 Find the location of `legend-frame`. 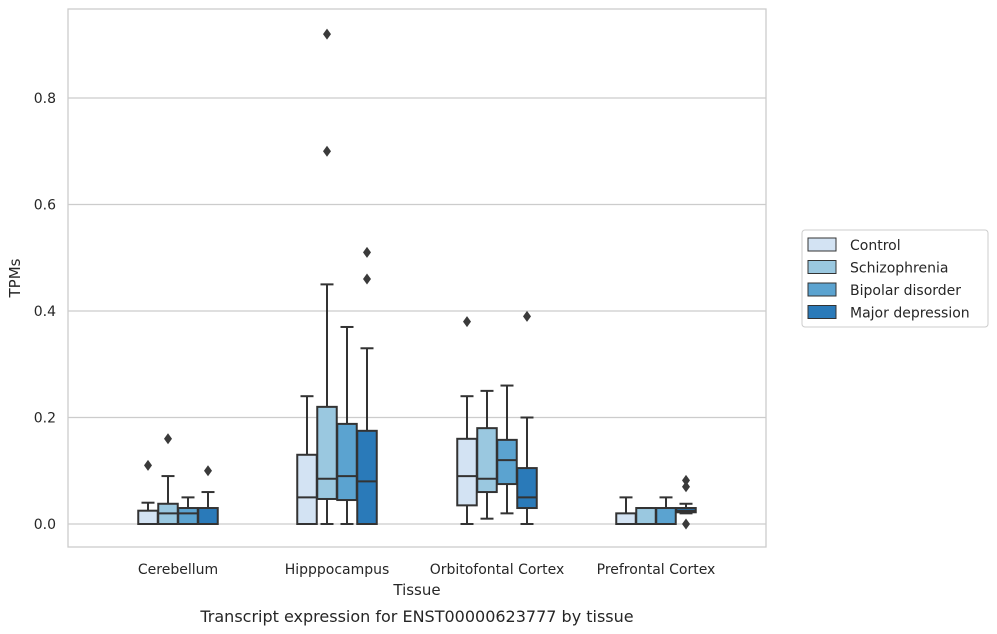

legend-frame is located at coordinates (895, 278).